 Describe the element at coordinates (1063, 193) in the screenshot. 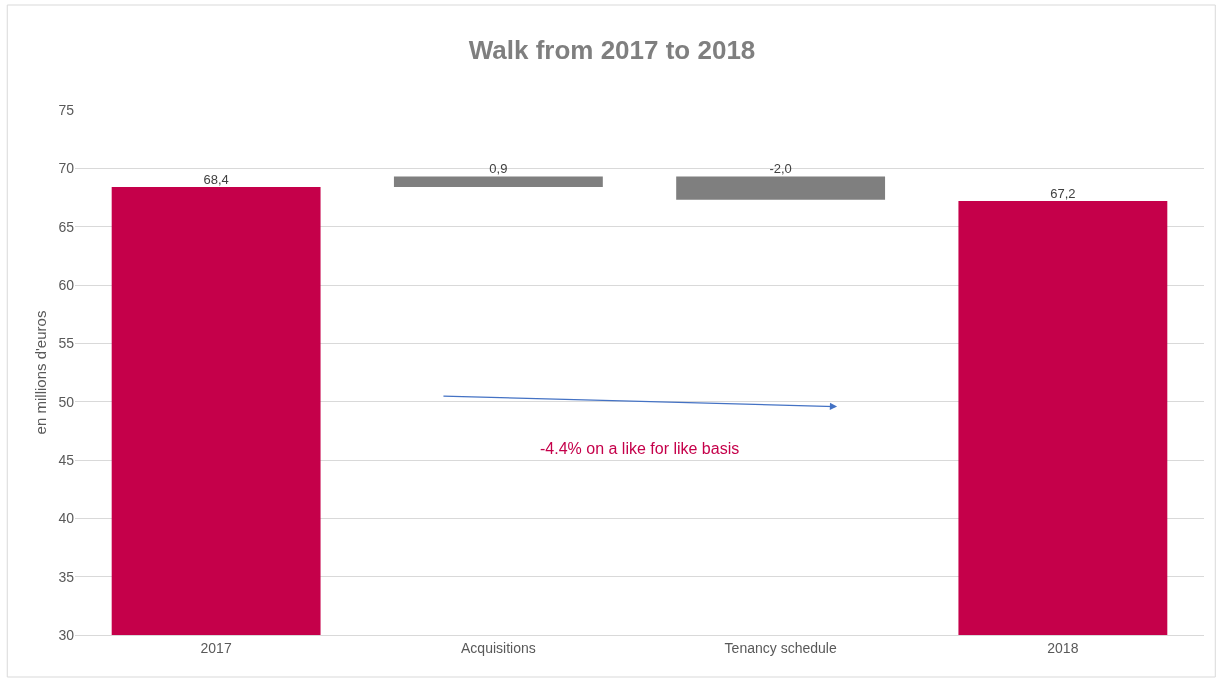

I see `data-label: 67,2` at that location.